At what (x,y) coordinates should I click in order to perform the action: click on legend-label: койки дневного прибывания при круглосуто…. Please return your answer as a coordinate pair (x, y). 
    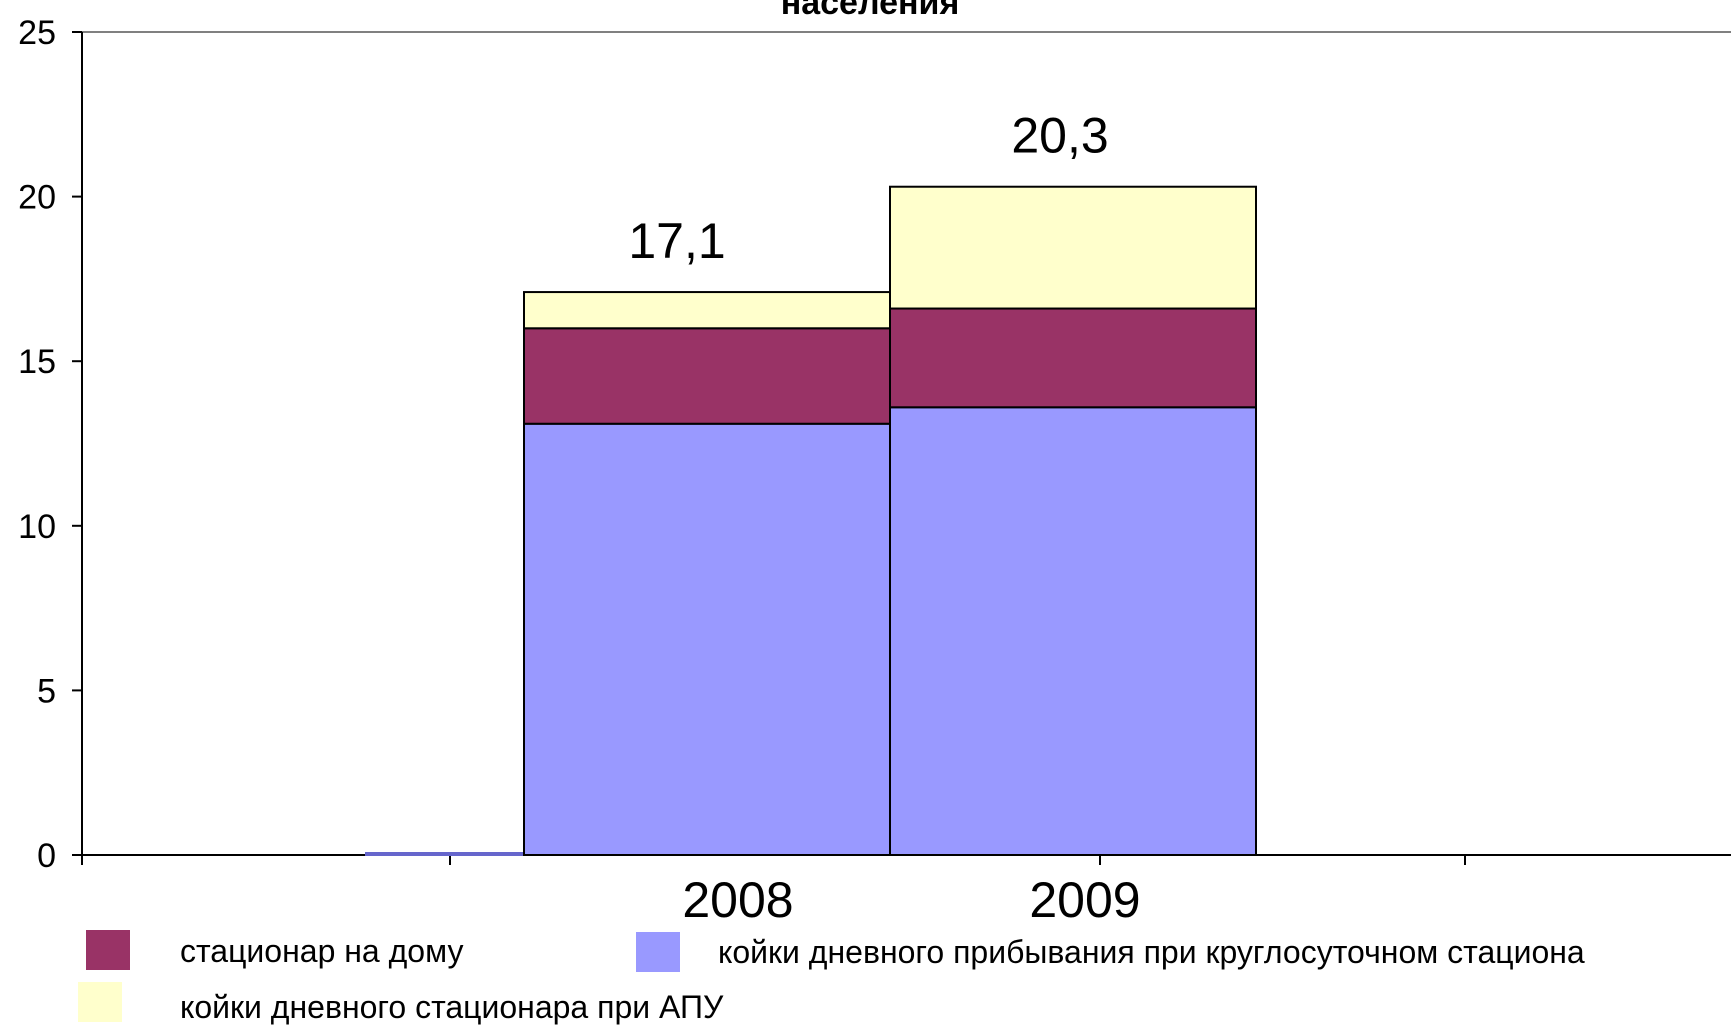
    Looking at the image, I should click on (1151, 952).